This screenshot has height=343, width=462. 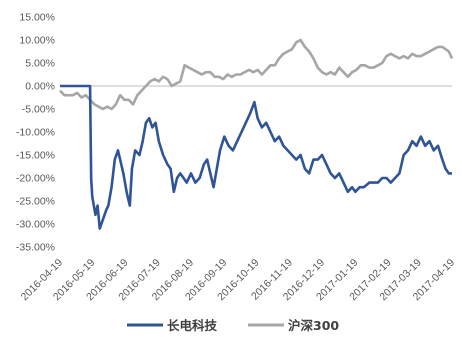 What do you see at coordinates (192, 325) in the screenshot?
I see `legend-label-series-1: 长电科技` at bounding box center [192, 325].